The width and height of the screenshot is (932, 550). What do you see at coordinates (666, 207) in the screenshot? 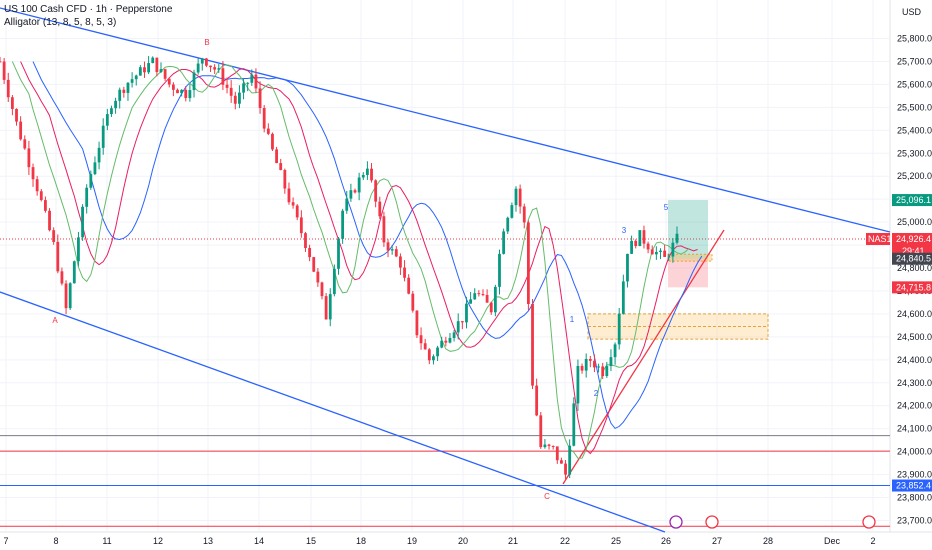
I see `wave-label: 5` at bounding box center [666, 207].